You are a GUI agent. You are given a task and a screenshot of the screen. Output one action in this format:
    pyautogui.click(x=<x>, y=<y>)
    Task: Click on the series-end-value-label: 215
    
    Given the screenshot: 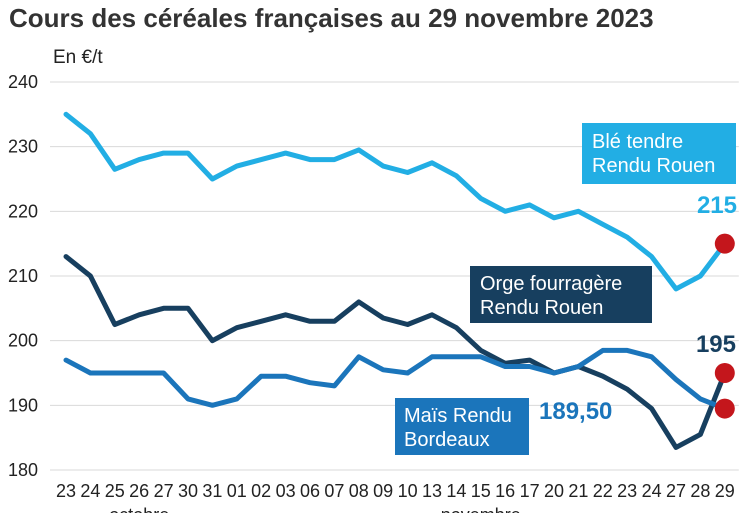 What is the action you would take?
    pyautogui.click(x=717, y=205)
    